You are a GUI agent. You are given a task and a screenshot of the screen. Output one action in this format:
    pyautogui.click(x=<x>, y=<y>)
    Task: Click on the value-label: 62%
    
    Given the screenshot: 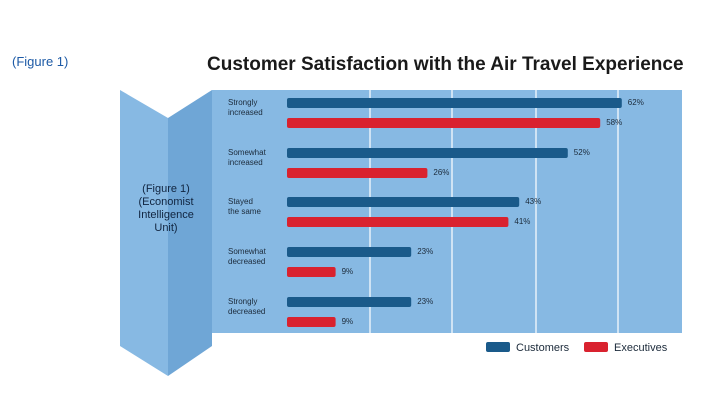 What is the action you would take?
    pyautogui.click(x=636, y=102)
    